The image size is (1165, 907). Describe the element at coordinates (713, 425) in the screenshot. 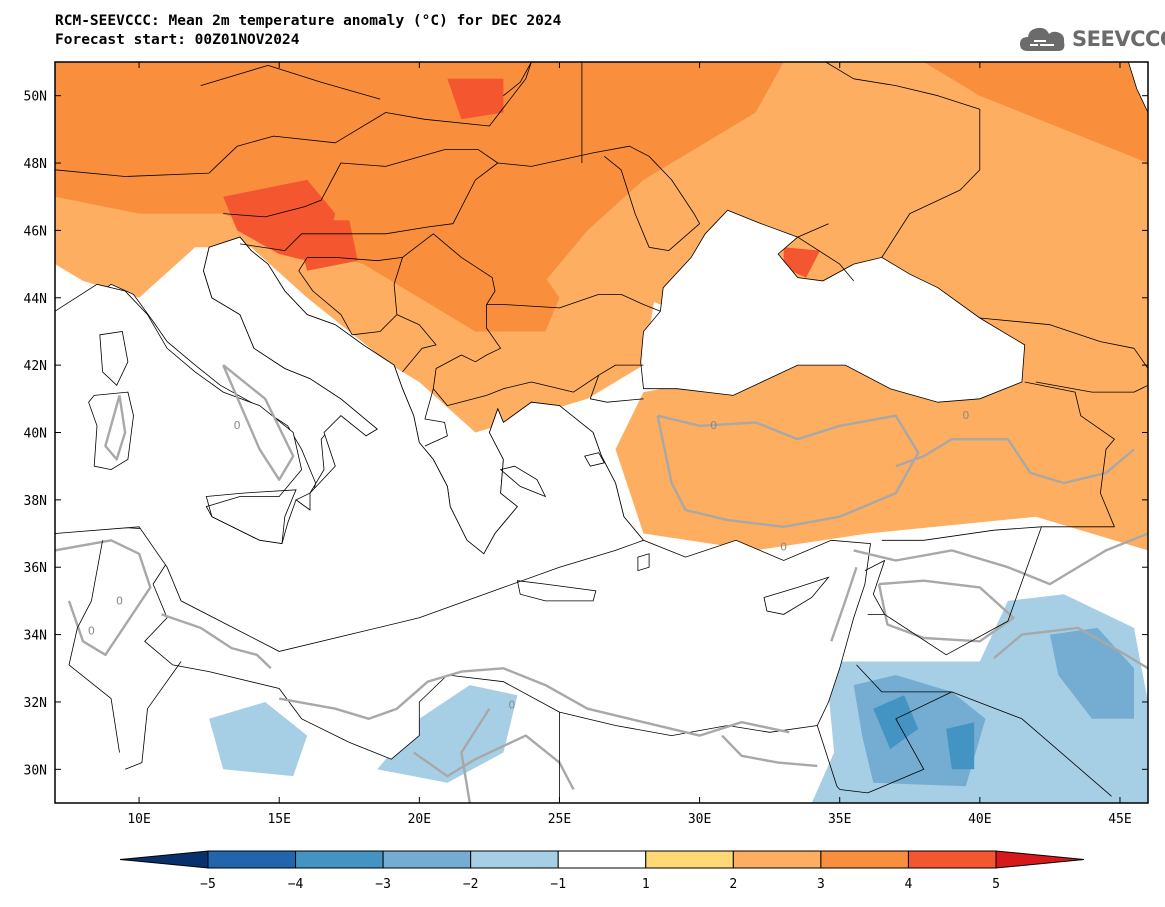

I see `contour-label-0: 0` at that location.